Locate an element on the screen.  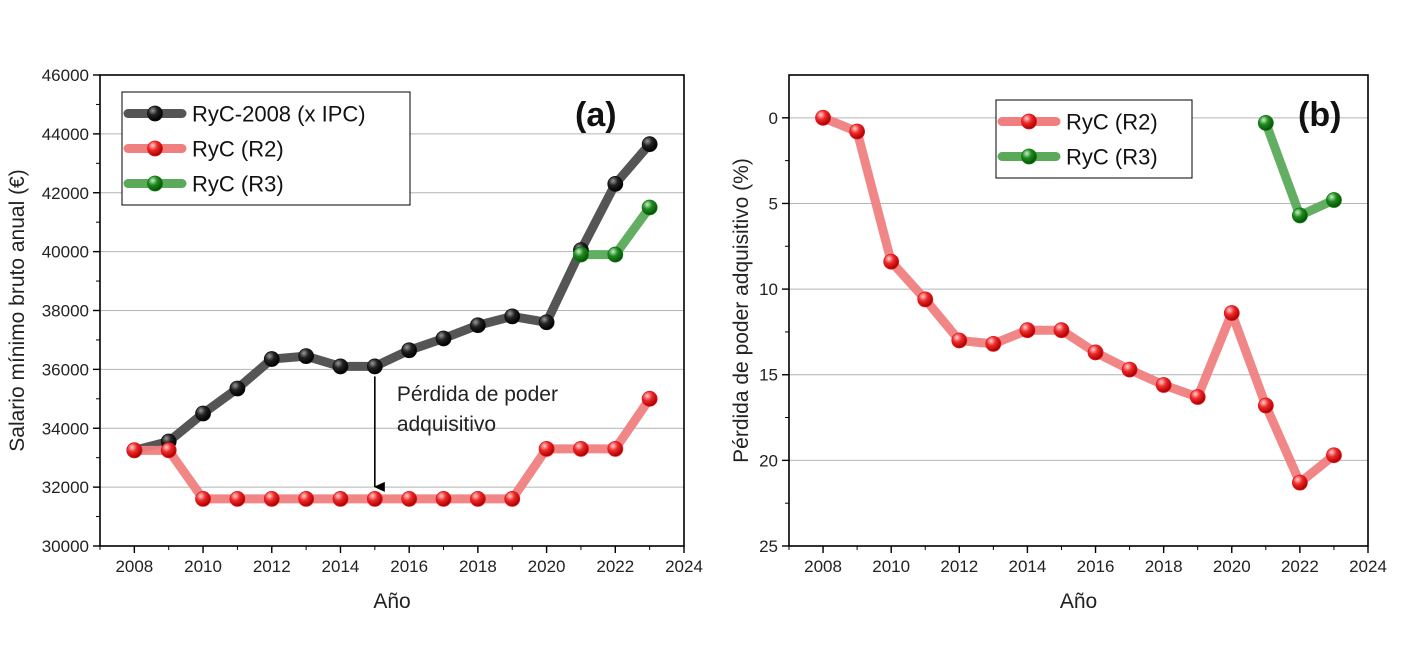
x-tick-label: 2018 is located at coordinates (1164, 566).